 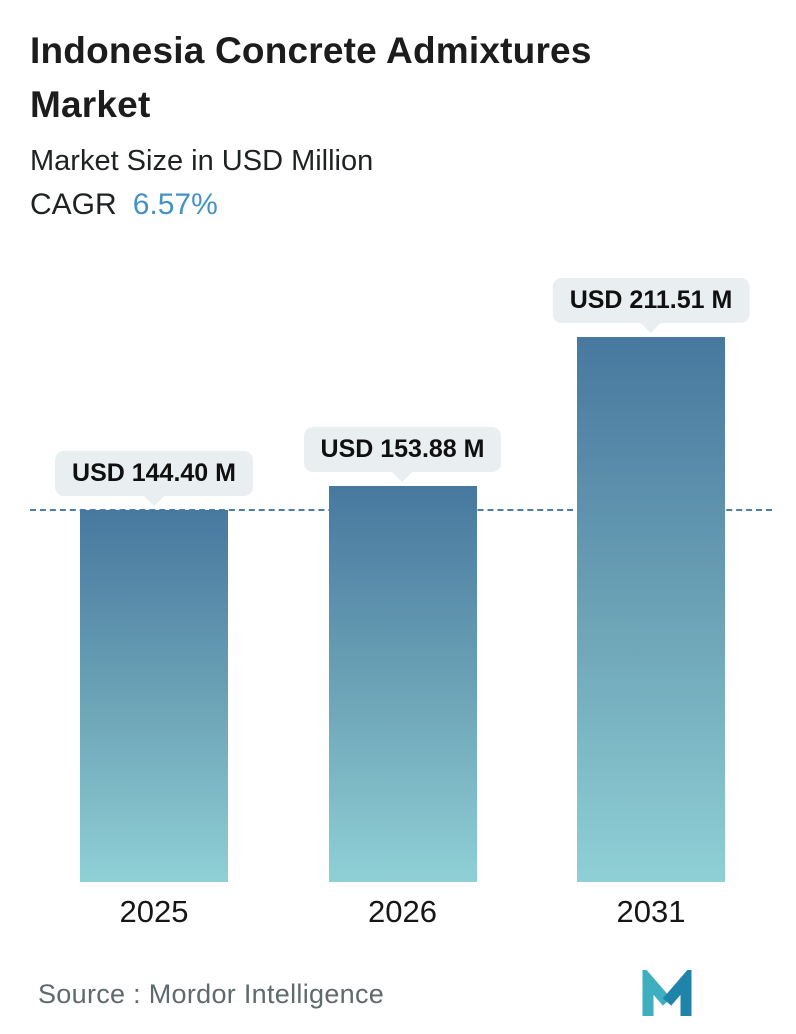 What do you see at coordinates (402, 449) in the screenshot?
I see `value-bubble: USD 153.88 M` at bounding box center [402, 449].